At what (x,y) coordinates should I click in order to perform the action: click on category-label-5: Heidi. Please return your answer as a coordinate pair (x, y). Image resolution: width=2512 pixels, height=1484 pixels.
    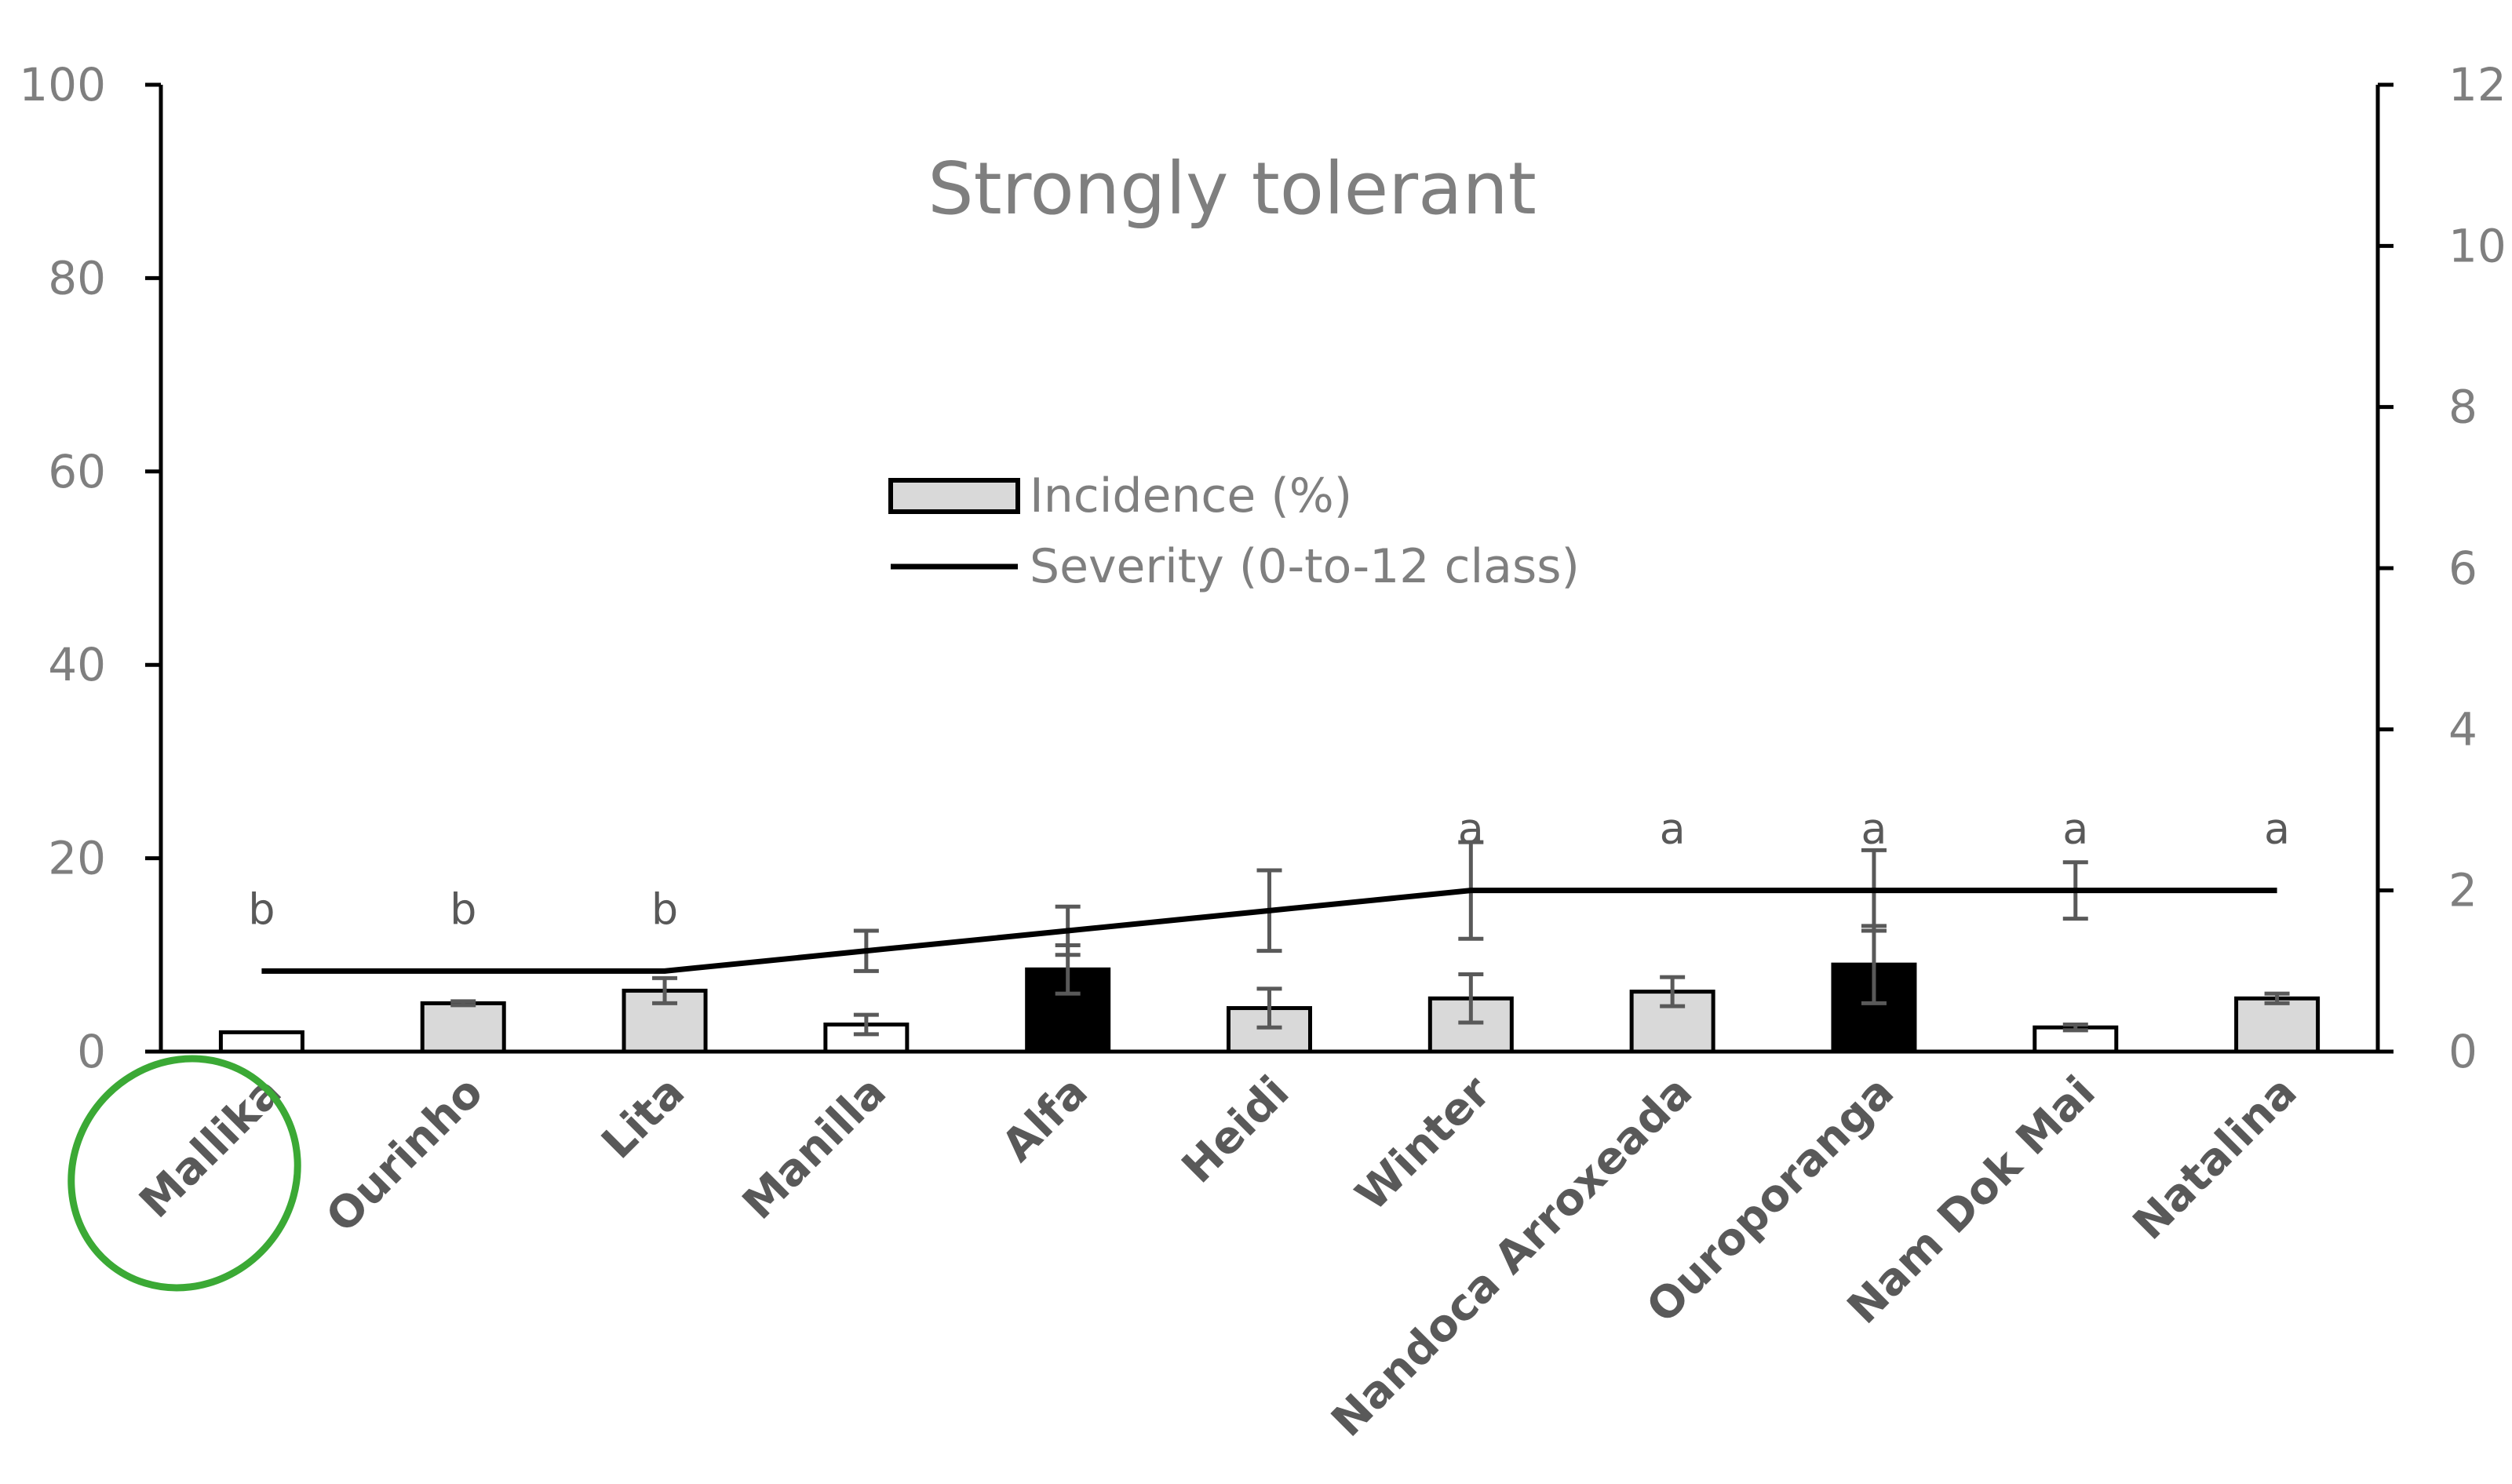
    Looking at the image, I should click on (1236, 1130).